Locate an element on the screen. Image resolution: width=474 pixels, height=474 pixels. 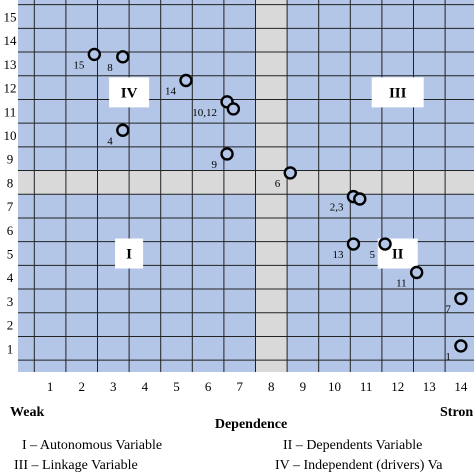
x-tick-label: 13 is located at coordinates (429, 386).